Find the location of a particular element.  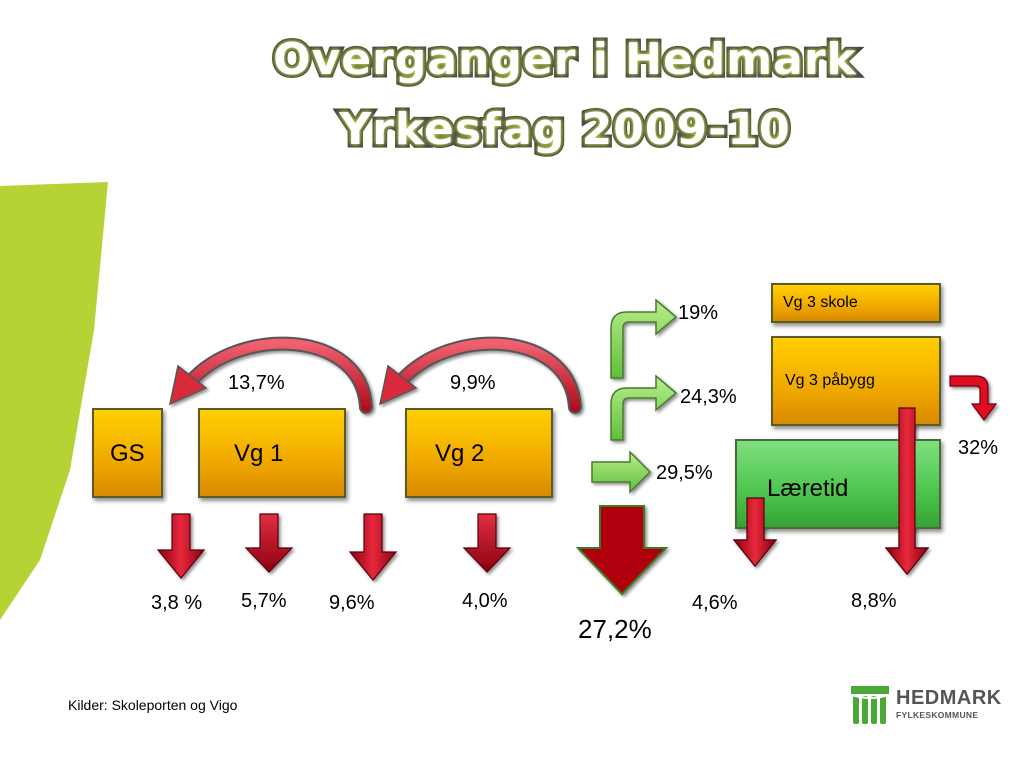

pct-drop-pabygg: 8,8% is located at coordinates (874, 601).